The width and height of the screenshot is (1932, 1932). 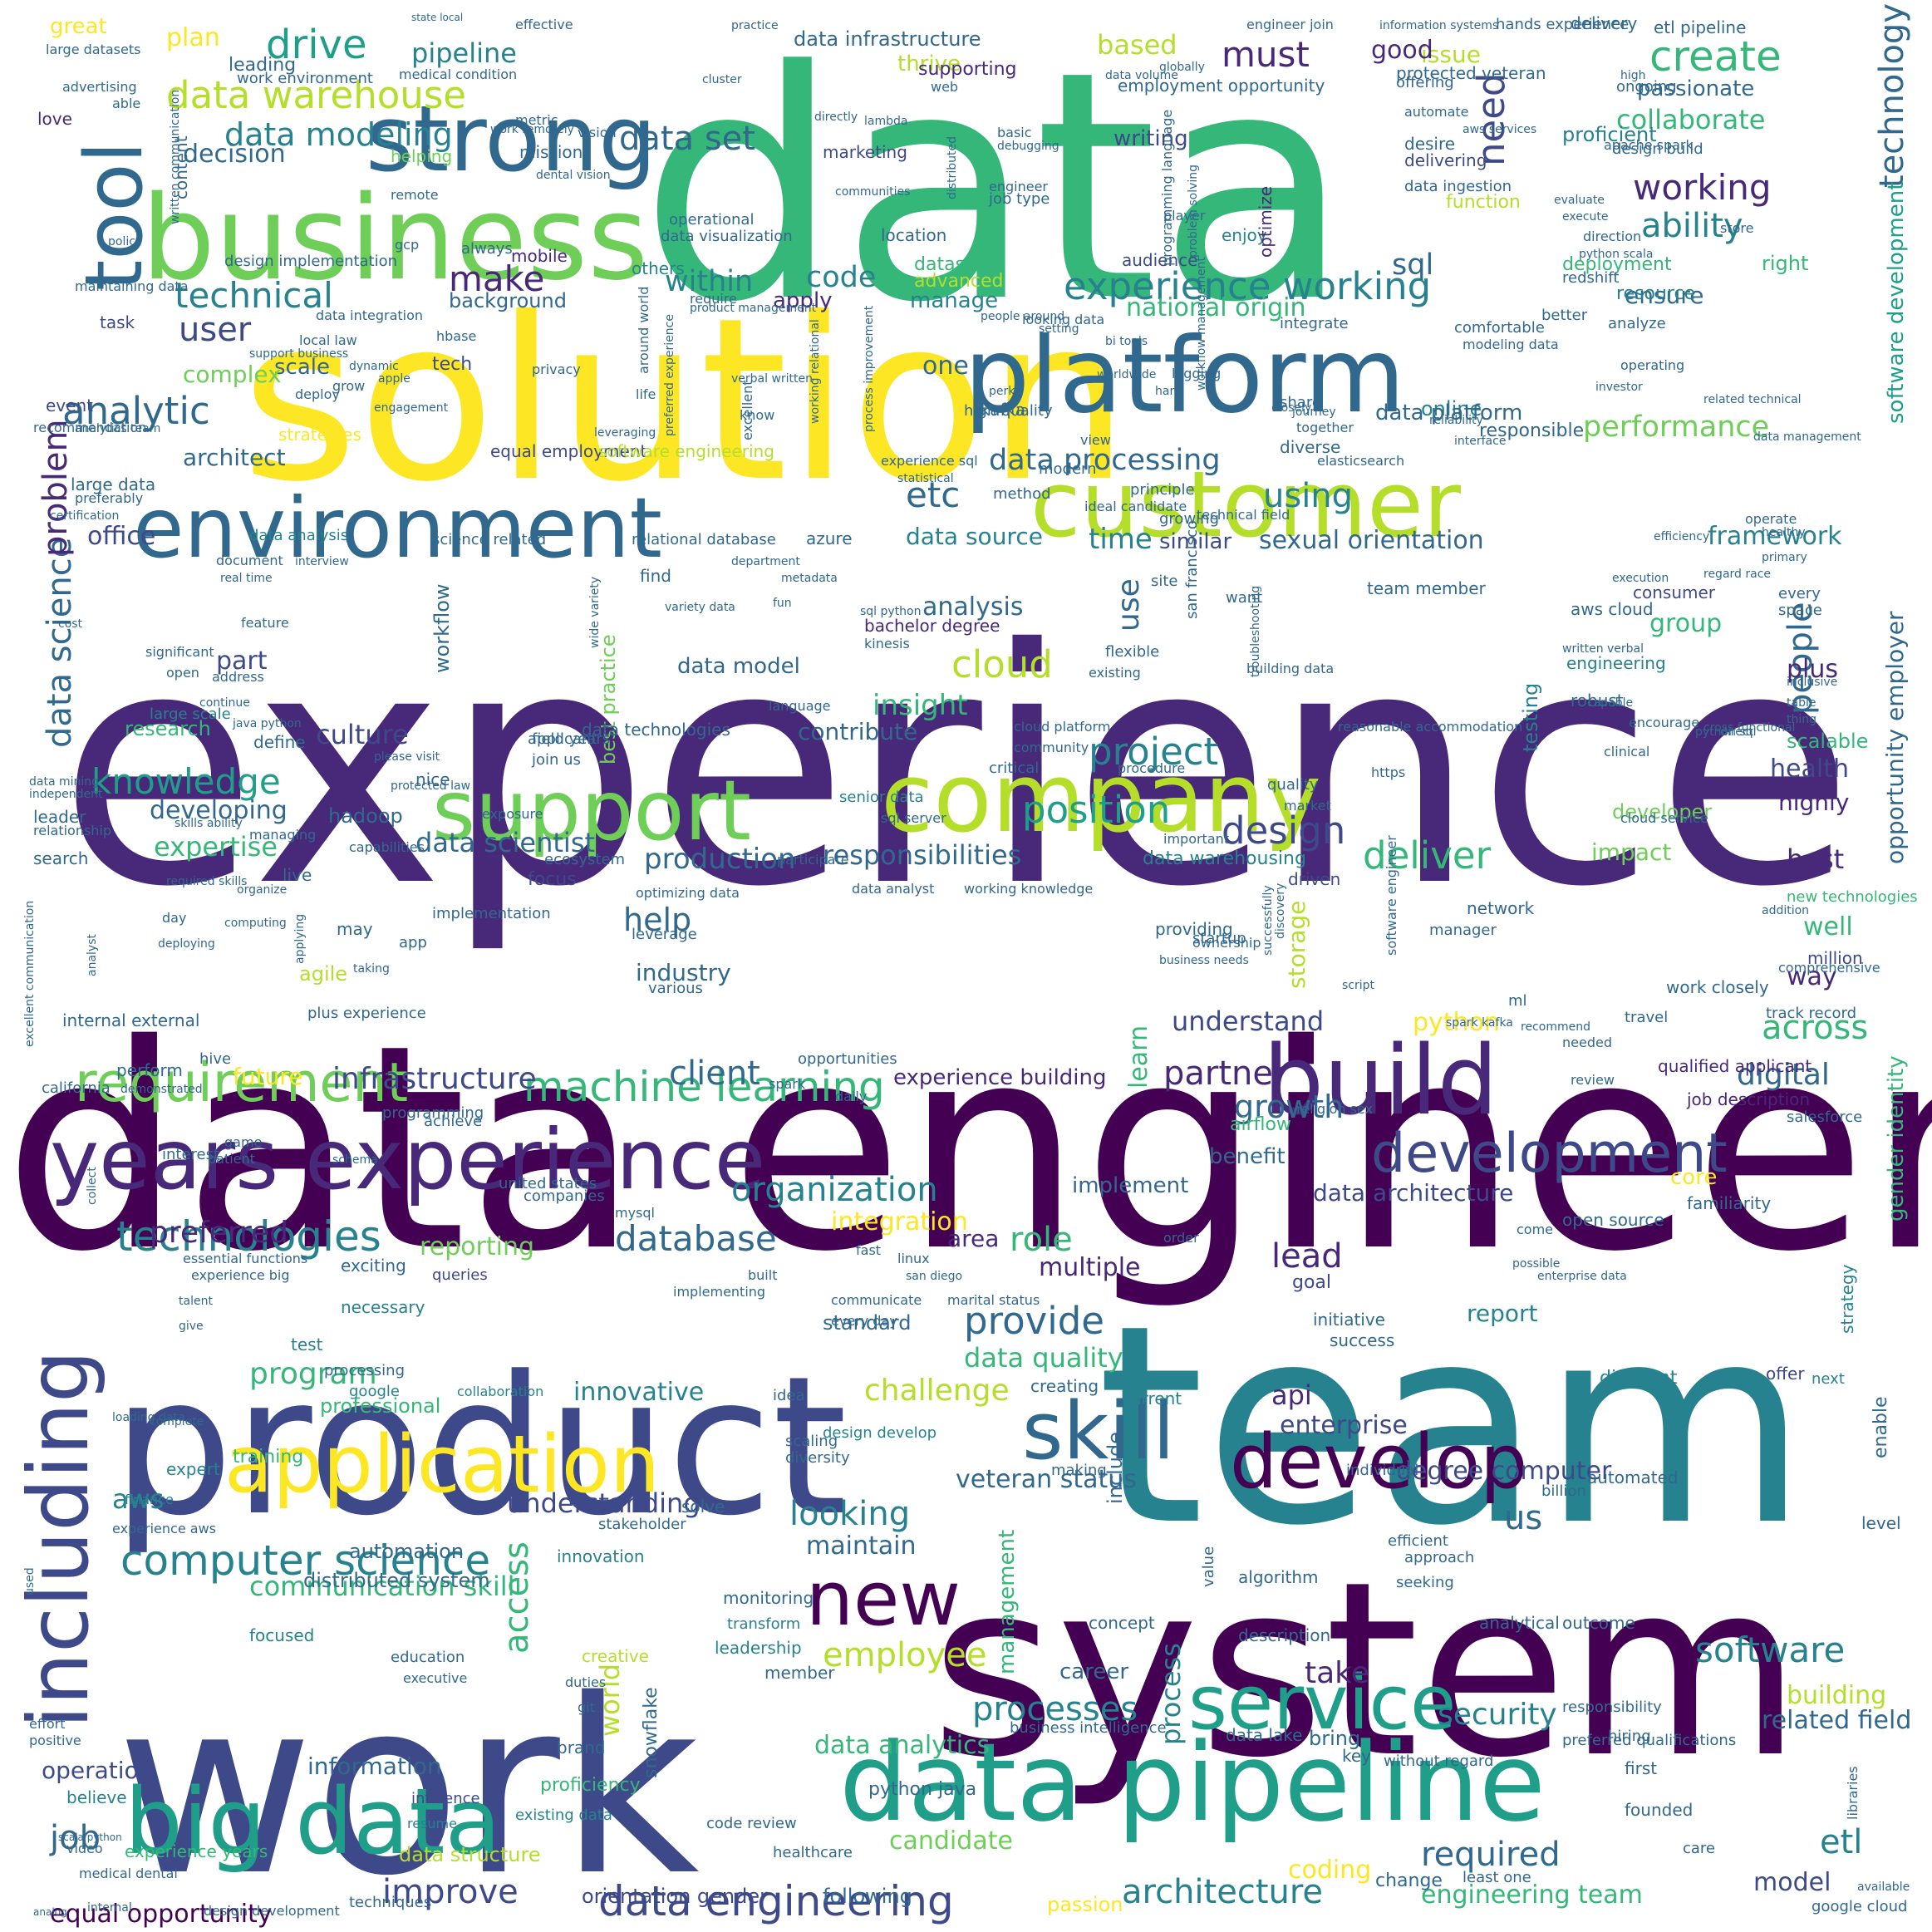 I want to click on cloud-word: technologies, so click(x=249, y=1236).